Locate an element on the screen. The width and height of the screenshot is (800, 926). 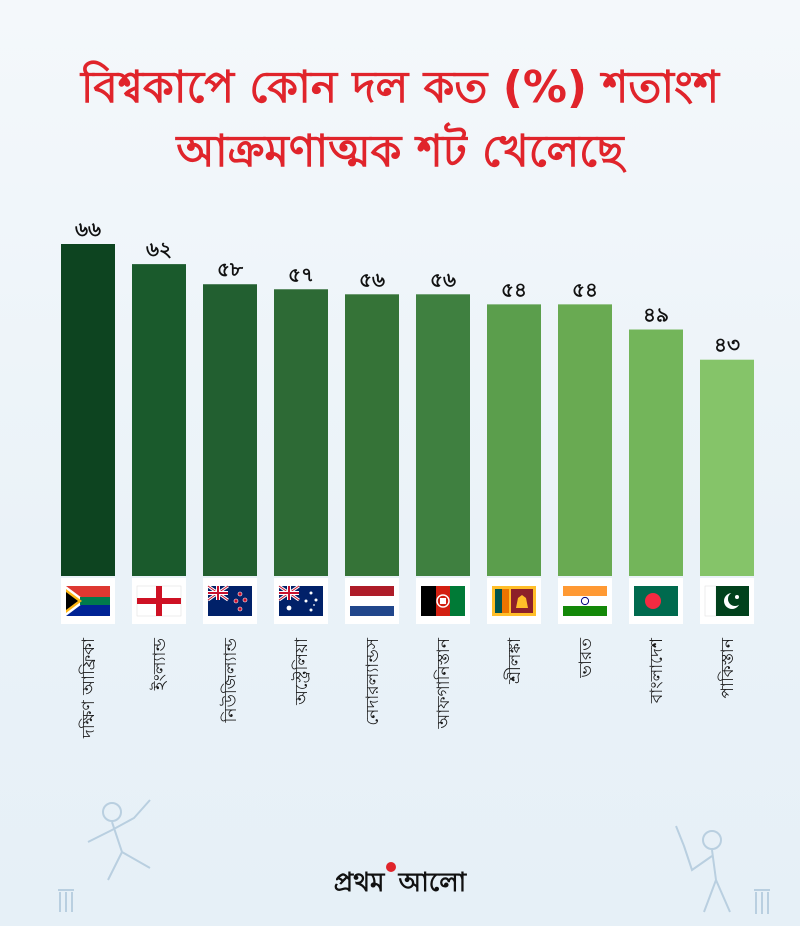
chart-title-line-2: আক্রমণাত্মক শট খেলেছে is located at coordinates (400, 151).